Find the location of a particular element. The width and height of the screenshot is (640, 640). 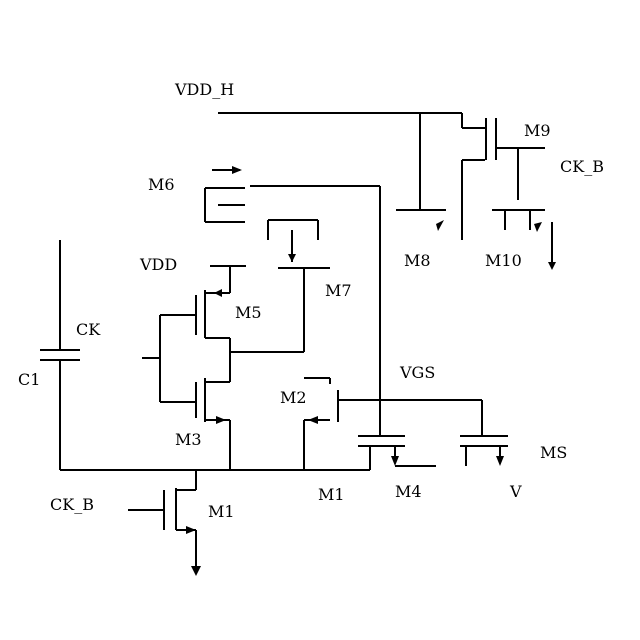

transistor-m2 is located at coordinates (392, 423).